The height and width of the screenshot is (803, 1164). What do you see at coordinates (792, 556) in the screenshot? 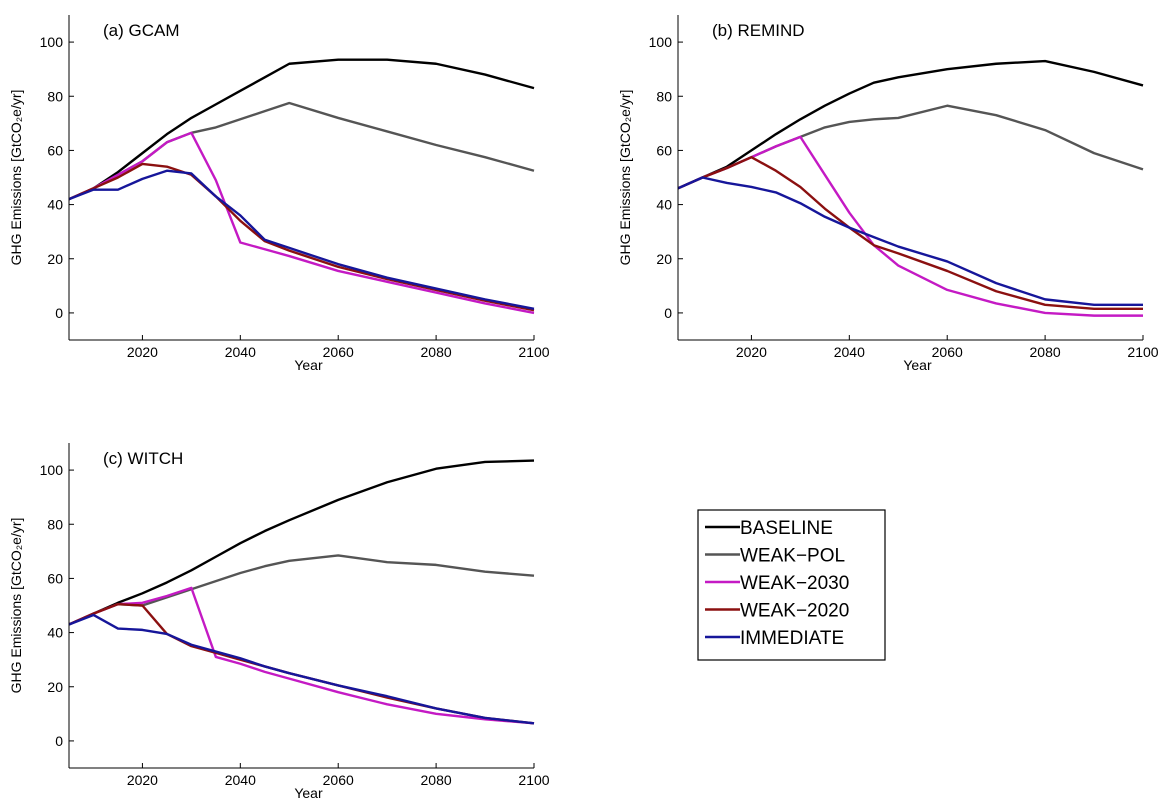
I see `legend-label-weak_pol: WEAK−POL` at bounding box center [792, 556].